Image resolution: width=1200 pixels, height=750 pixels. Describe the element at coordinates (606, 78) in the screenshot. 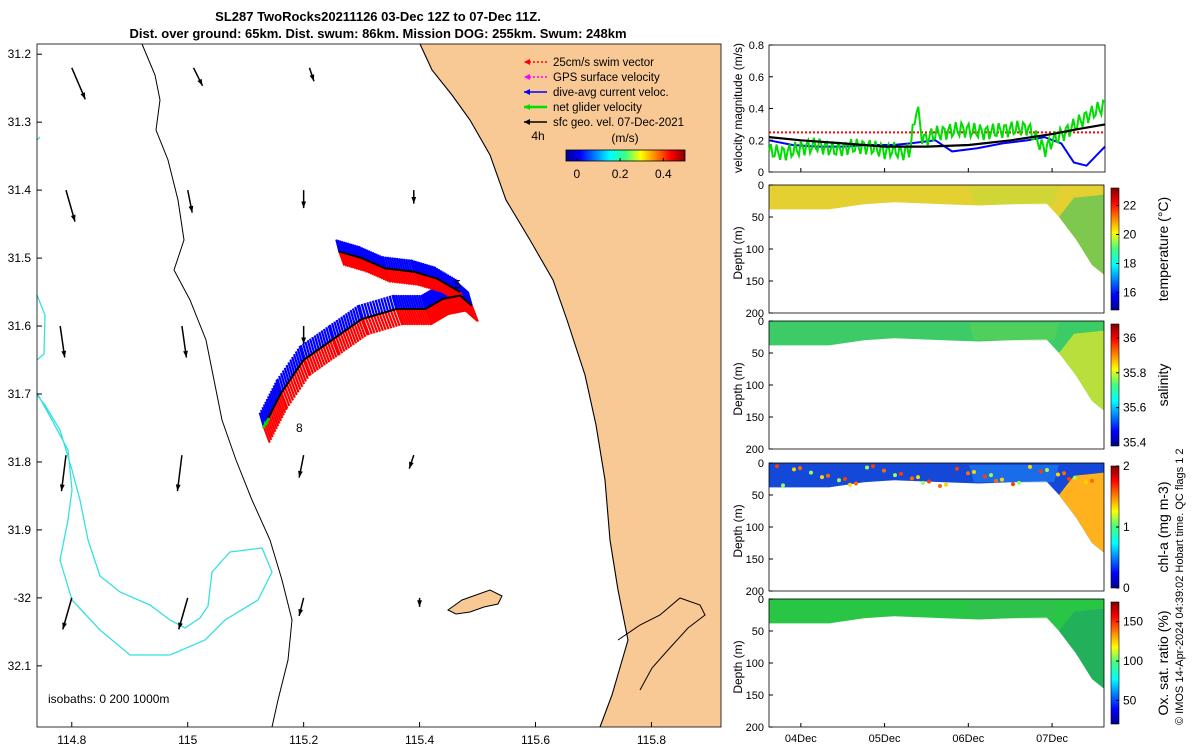

I see `legend-entry-label: GPS surface velocity` at that location.